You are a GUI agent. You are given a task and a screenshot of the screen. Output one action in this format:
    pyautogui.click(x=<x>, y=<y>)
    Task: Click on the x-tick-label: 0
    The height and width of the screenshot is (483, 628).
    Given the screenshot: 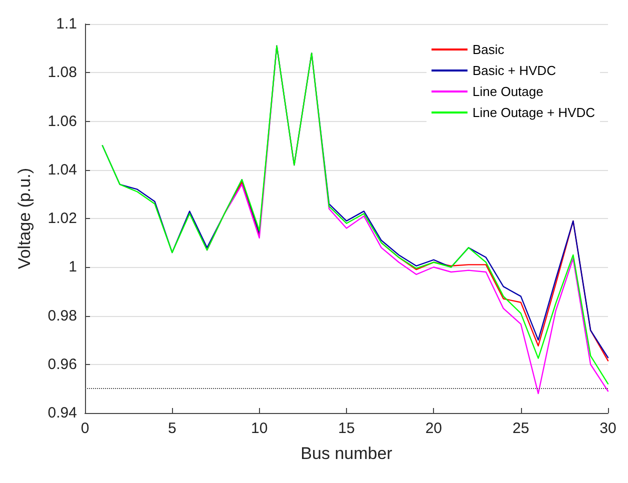 What is the action you would take?
    pyautogui.click(x=85, y=428)
    